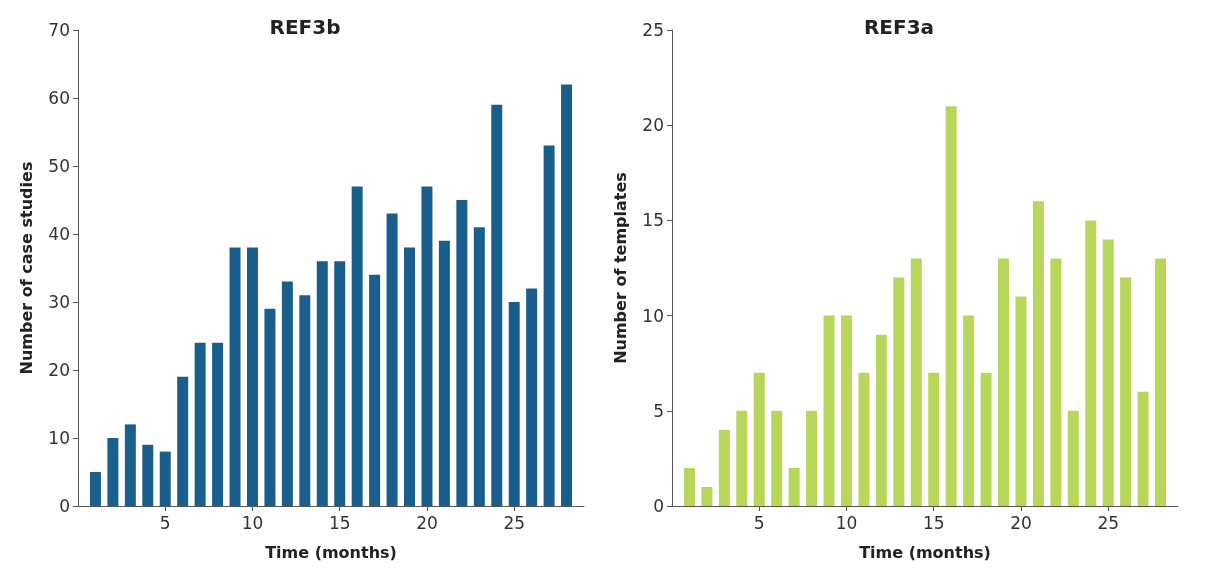 The width and height of the screenshot is (1209, 577). Describe the element at coordinates (59, 30) in the screenshot. I see `y-tick-label: 70` at that location.